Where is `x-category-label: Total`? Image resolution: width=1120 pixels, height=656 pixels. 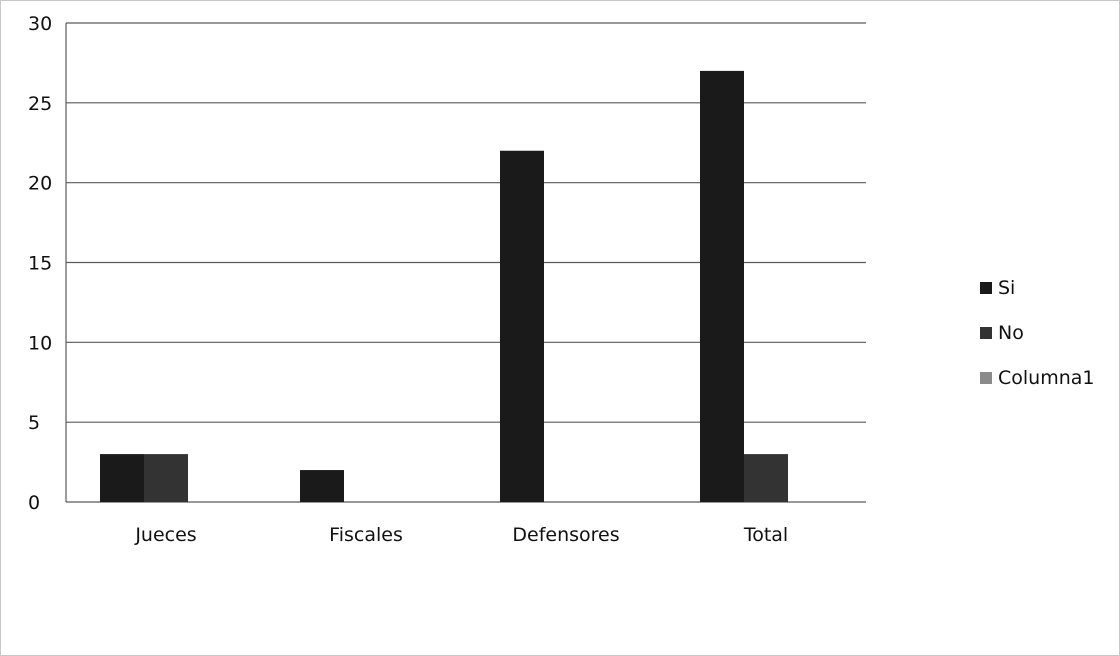 x-category-label: Total is located at coordinates (765, 535).